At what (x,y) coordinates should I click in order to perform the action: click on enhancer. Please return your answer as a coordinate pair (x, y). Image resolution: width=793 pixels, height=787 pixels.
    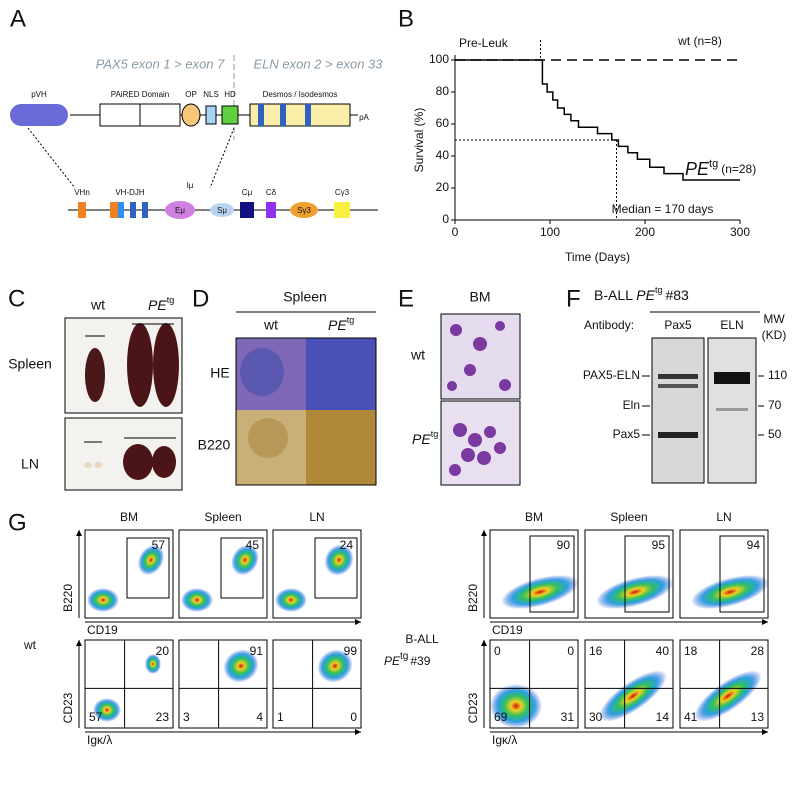
    Looking at the image, I should click on (180, 210).